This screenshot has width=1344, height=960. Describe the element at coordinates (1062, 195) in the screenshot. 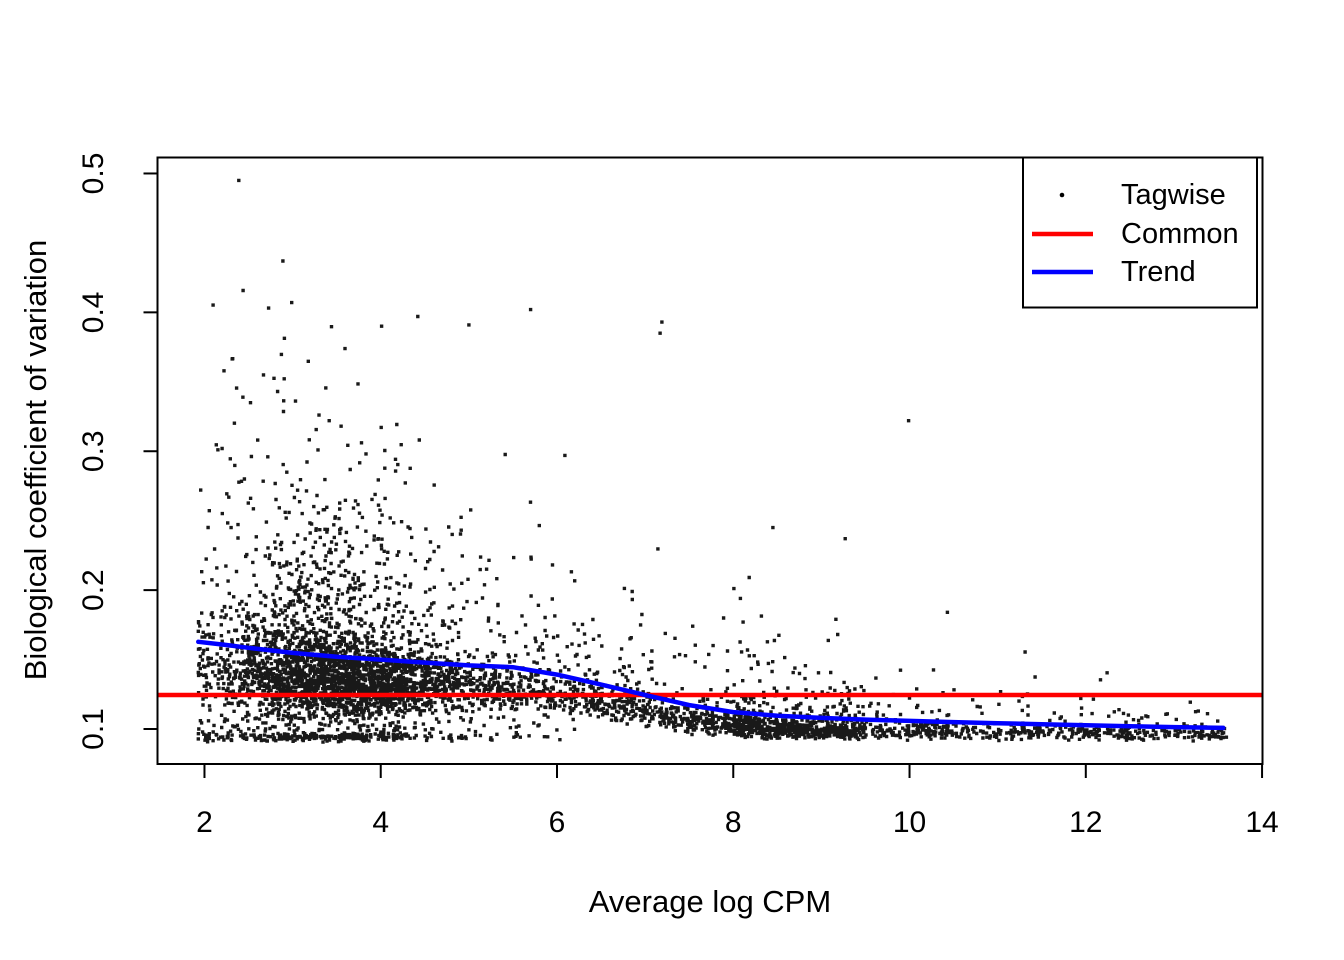

I see `legend-tagwise-point-marker` at that location.